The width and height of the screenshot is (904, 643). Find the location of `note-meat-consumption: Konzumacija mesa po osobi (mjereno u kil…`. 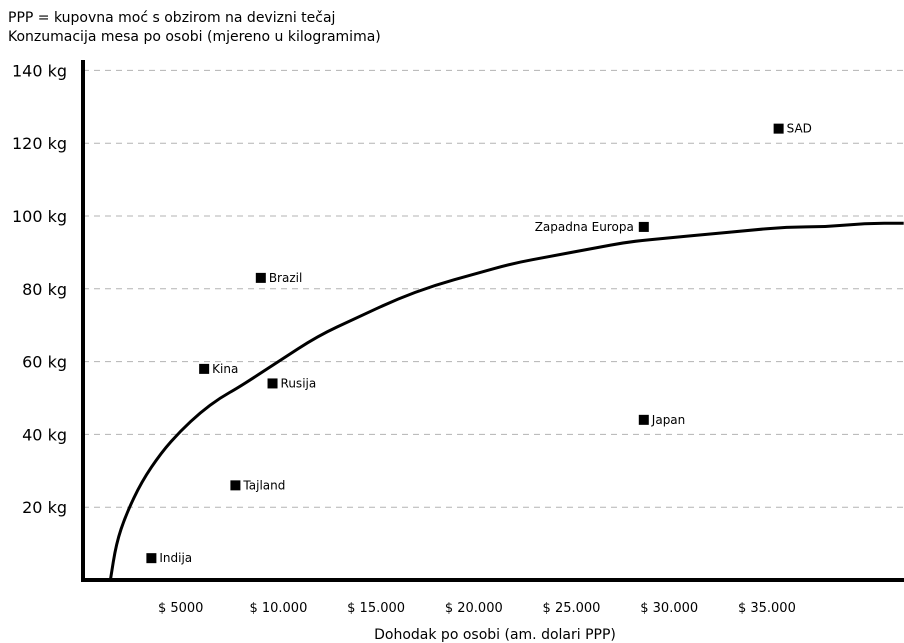

note-meat-consumption: Konzumacija mesa po osobi (mjereno u kil… is located at coordinates (194, 37).